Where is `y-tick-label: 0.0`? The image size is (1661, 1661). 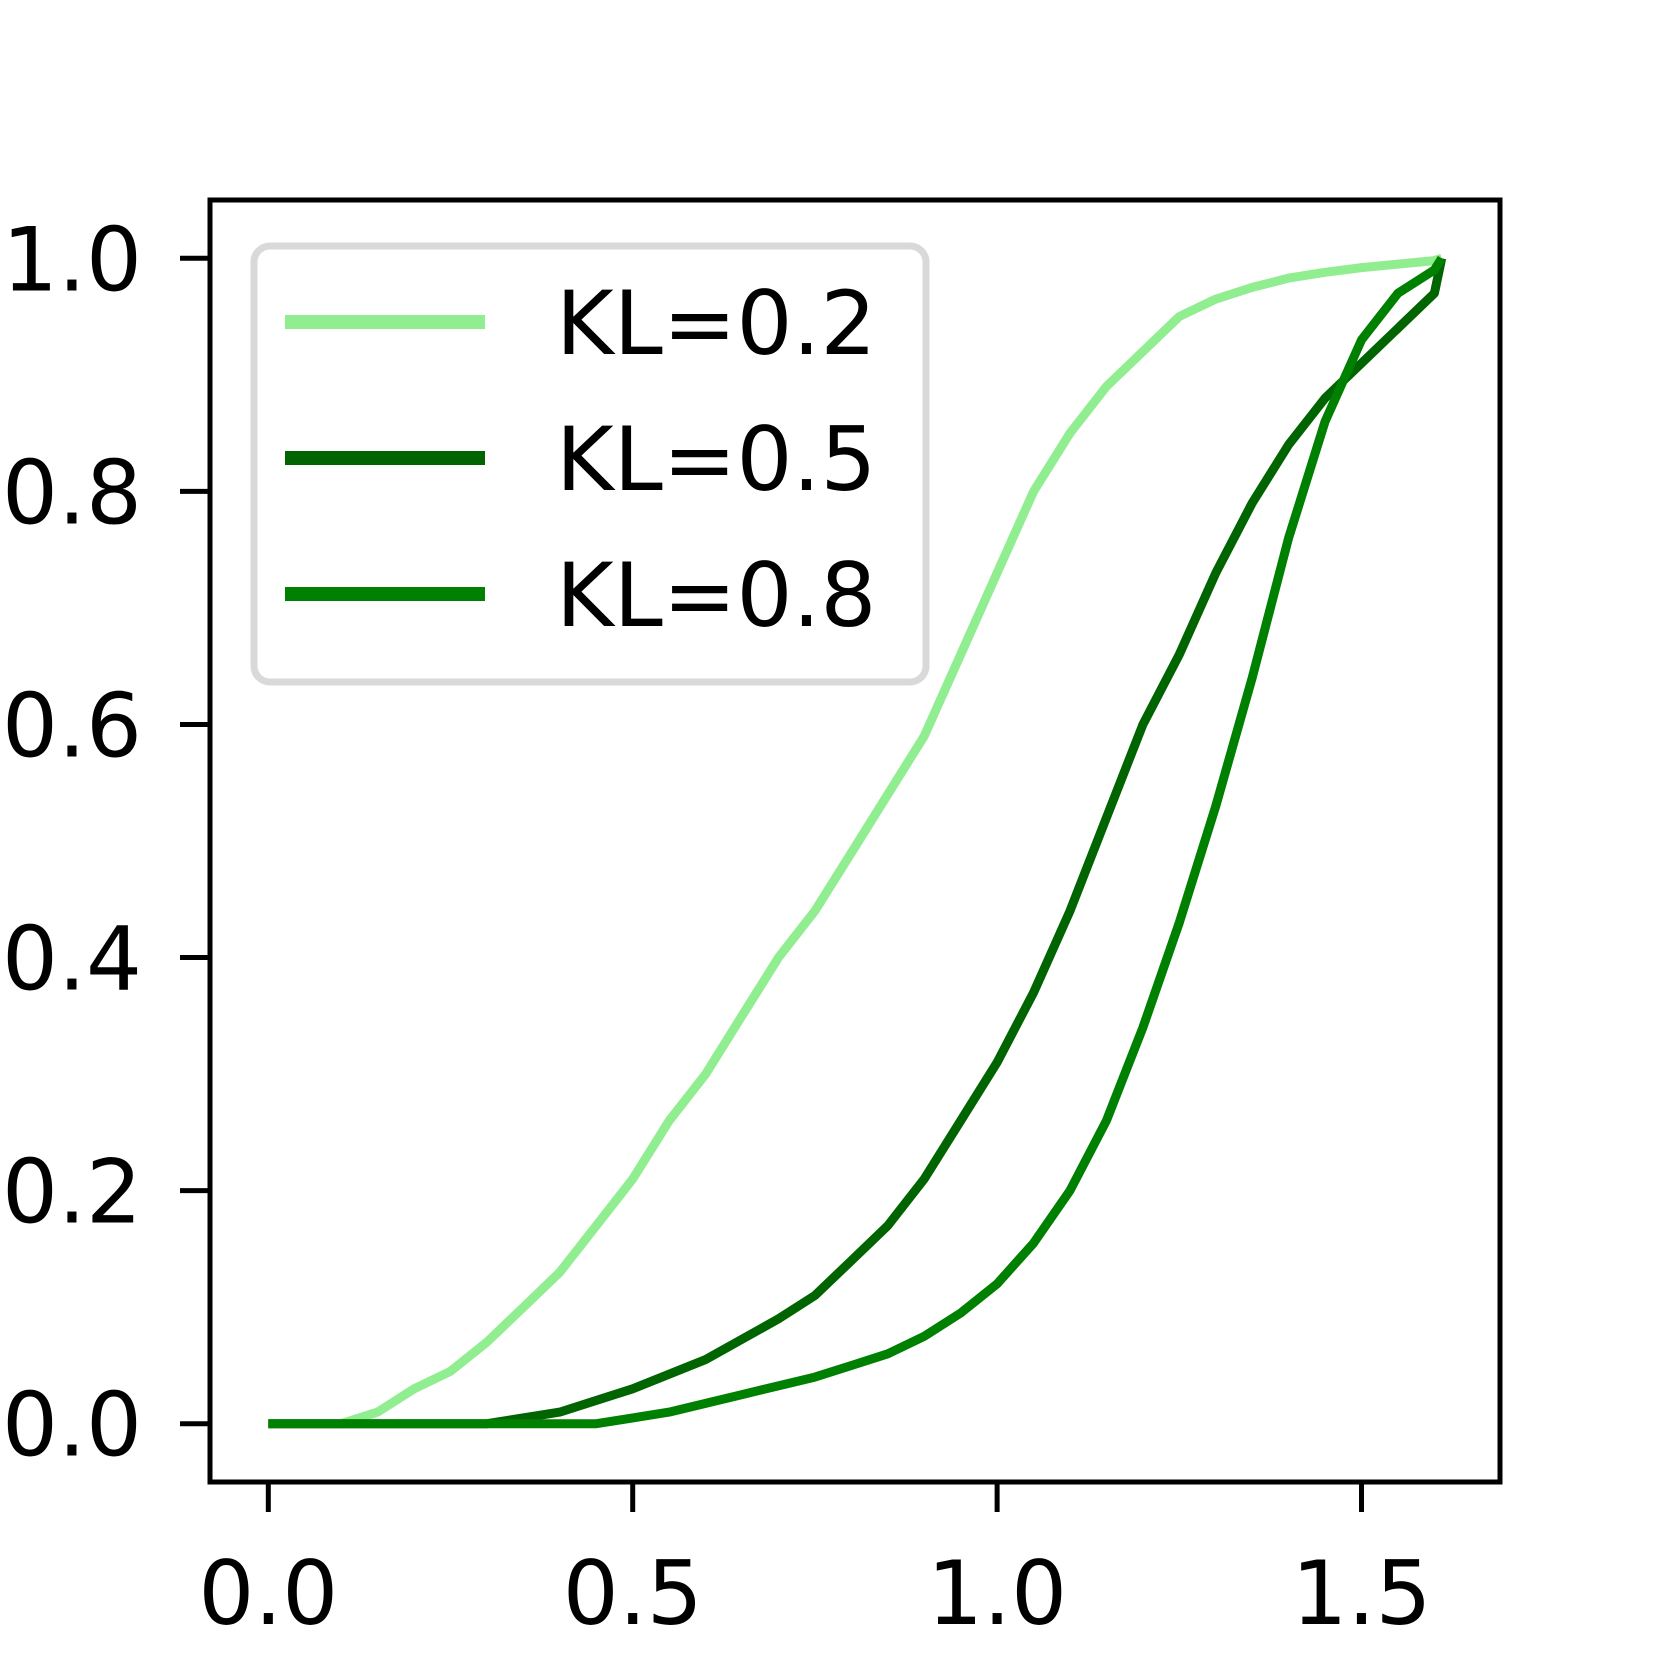
y-tick-label: 0.0 is located at coordinates (72, 1425).